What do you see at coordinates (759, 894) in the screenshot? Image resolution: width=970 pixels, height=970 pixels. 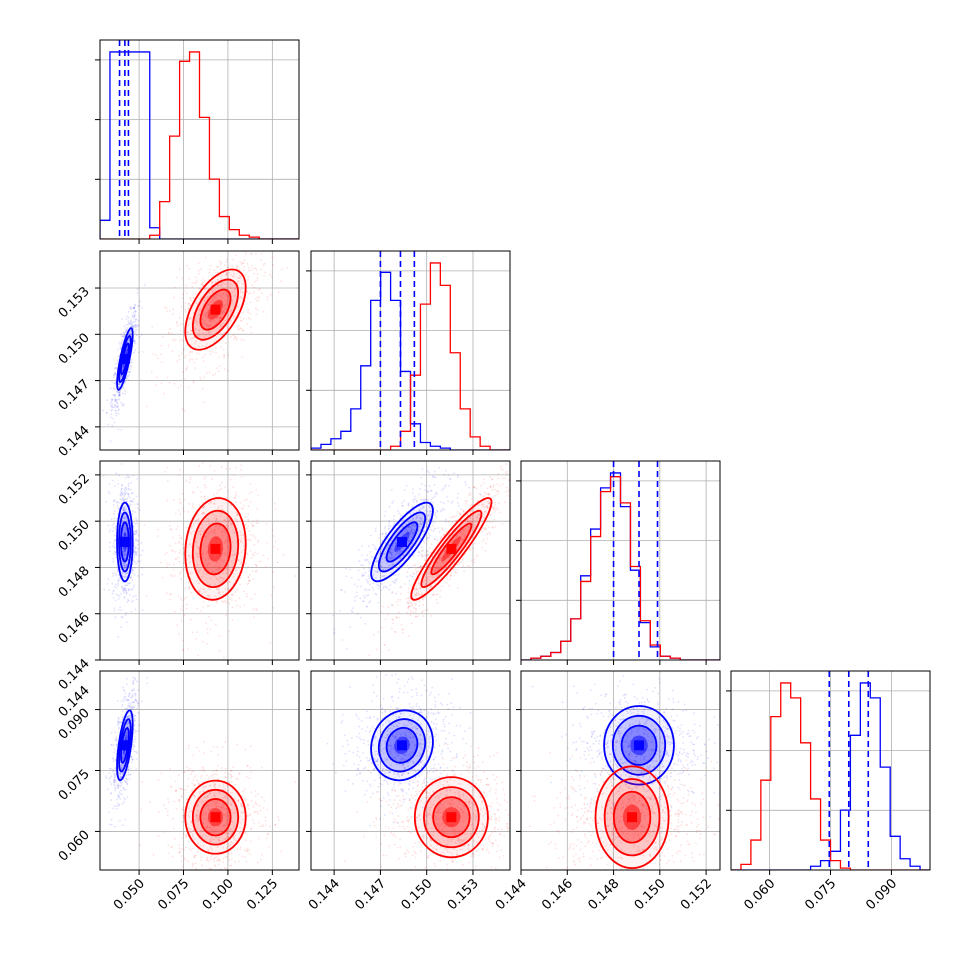 I see `x-tick-label: 0.060` at bounding box center [759, 894].